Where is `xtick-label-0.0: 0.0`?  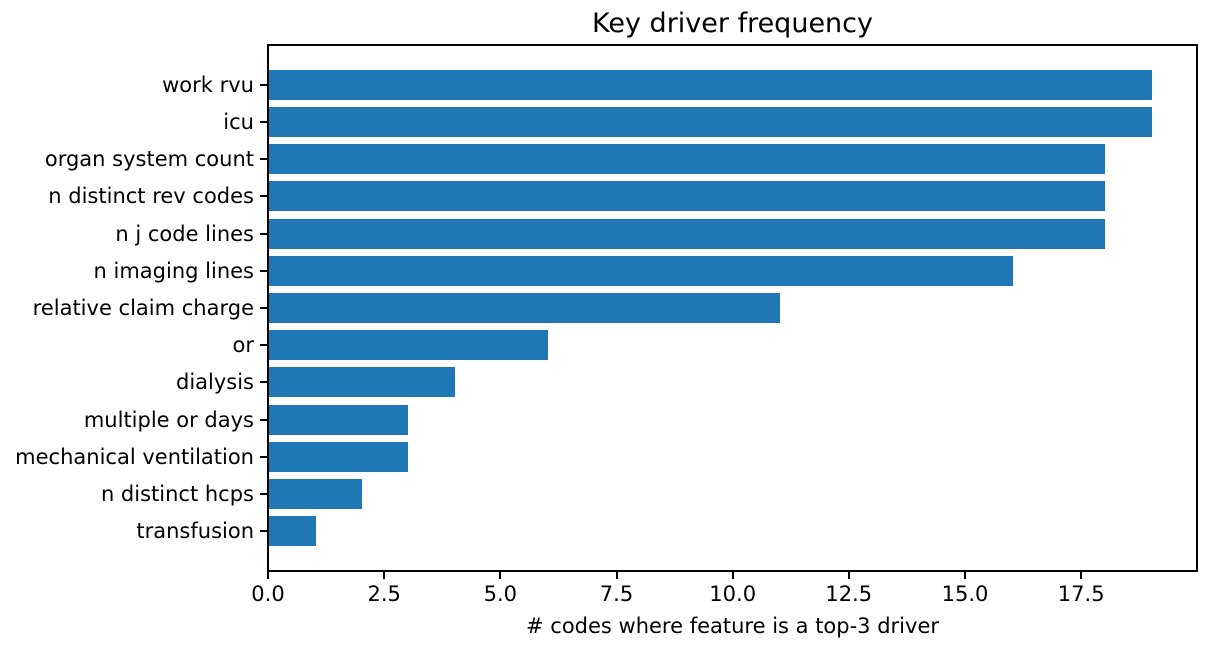 xtick-label-0.0: 0.0 is located at coordinates (268, 594).